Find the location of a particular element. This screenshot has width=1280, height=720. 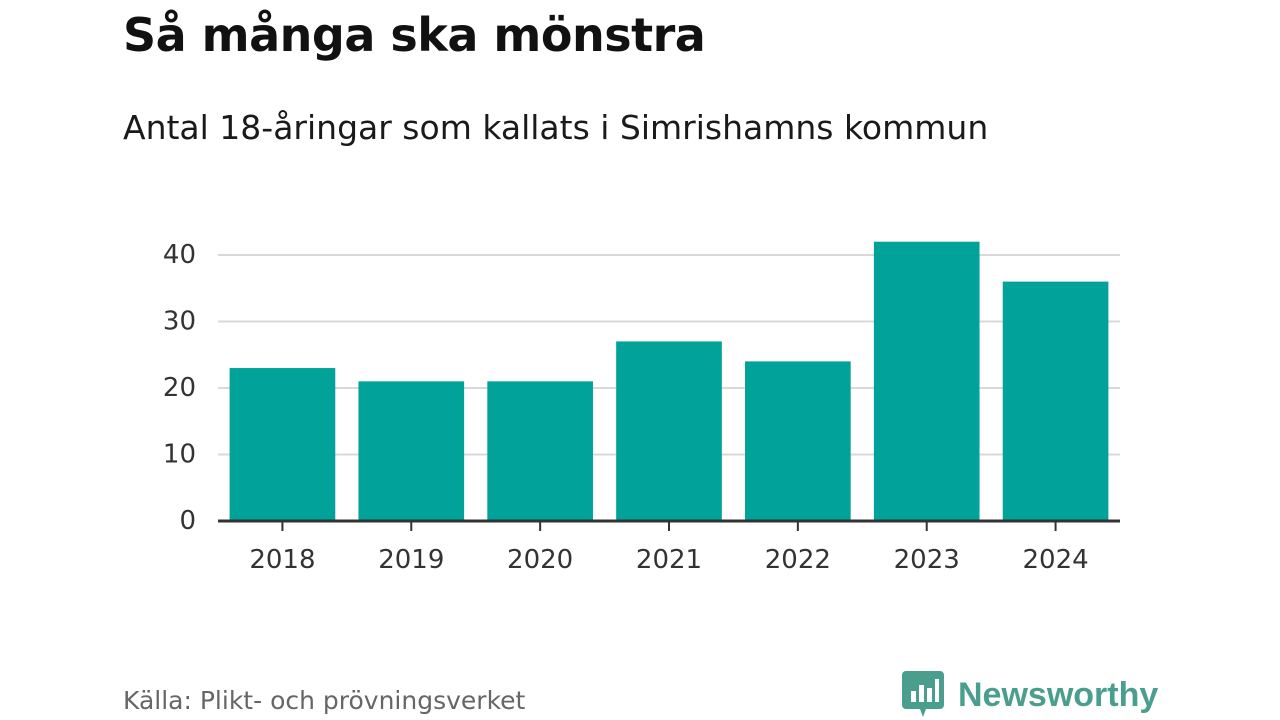

bar-2024 is located at coordinates (1055, 401).